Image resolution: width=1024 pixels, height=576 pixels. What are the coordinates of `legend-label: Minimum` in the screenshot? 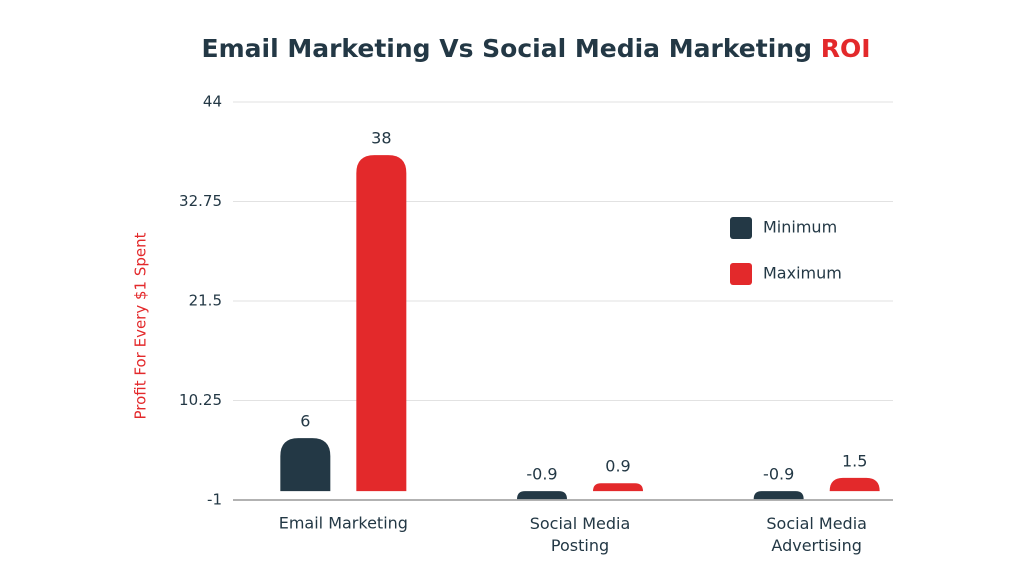 It's located at (800, 227).